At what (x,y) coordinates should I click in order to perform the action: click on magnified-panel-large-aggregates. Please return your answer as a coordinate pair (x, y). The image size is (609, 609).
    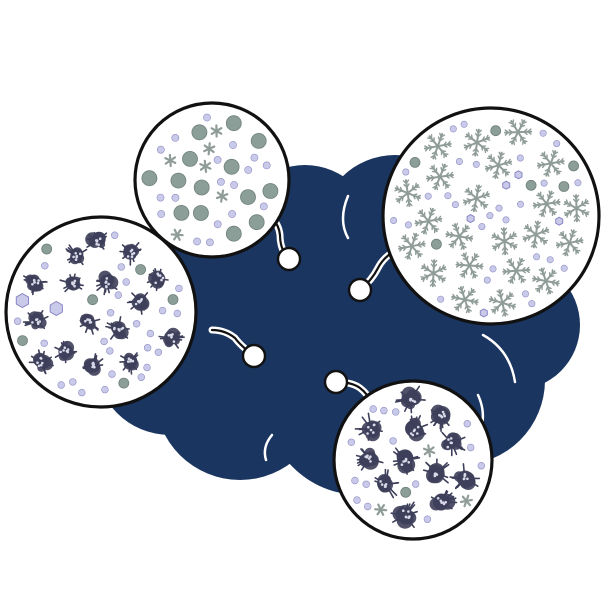
    Looking at the image, I should click on (413, 460).